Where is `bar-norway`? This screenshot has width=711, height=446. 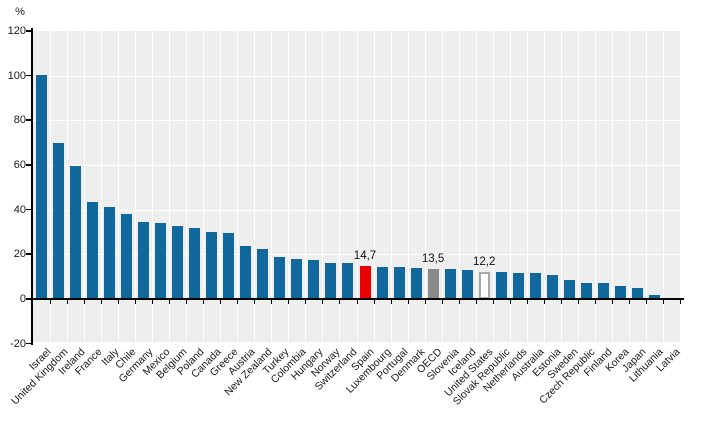
bar-norway is located at coordinates (331, 281).